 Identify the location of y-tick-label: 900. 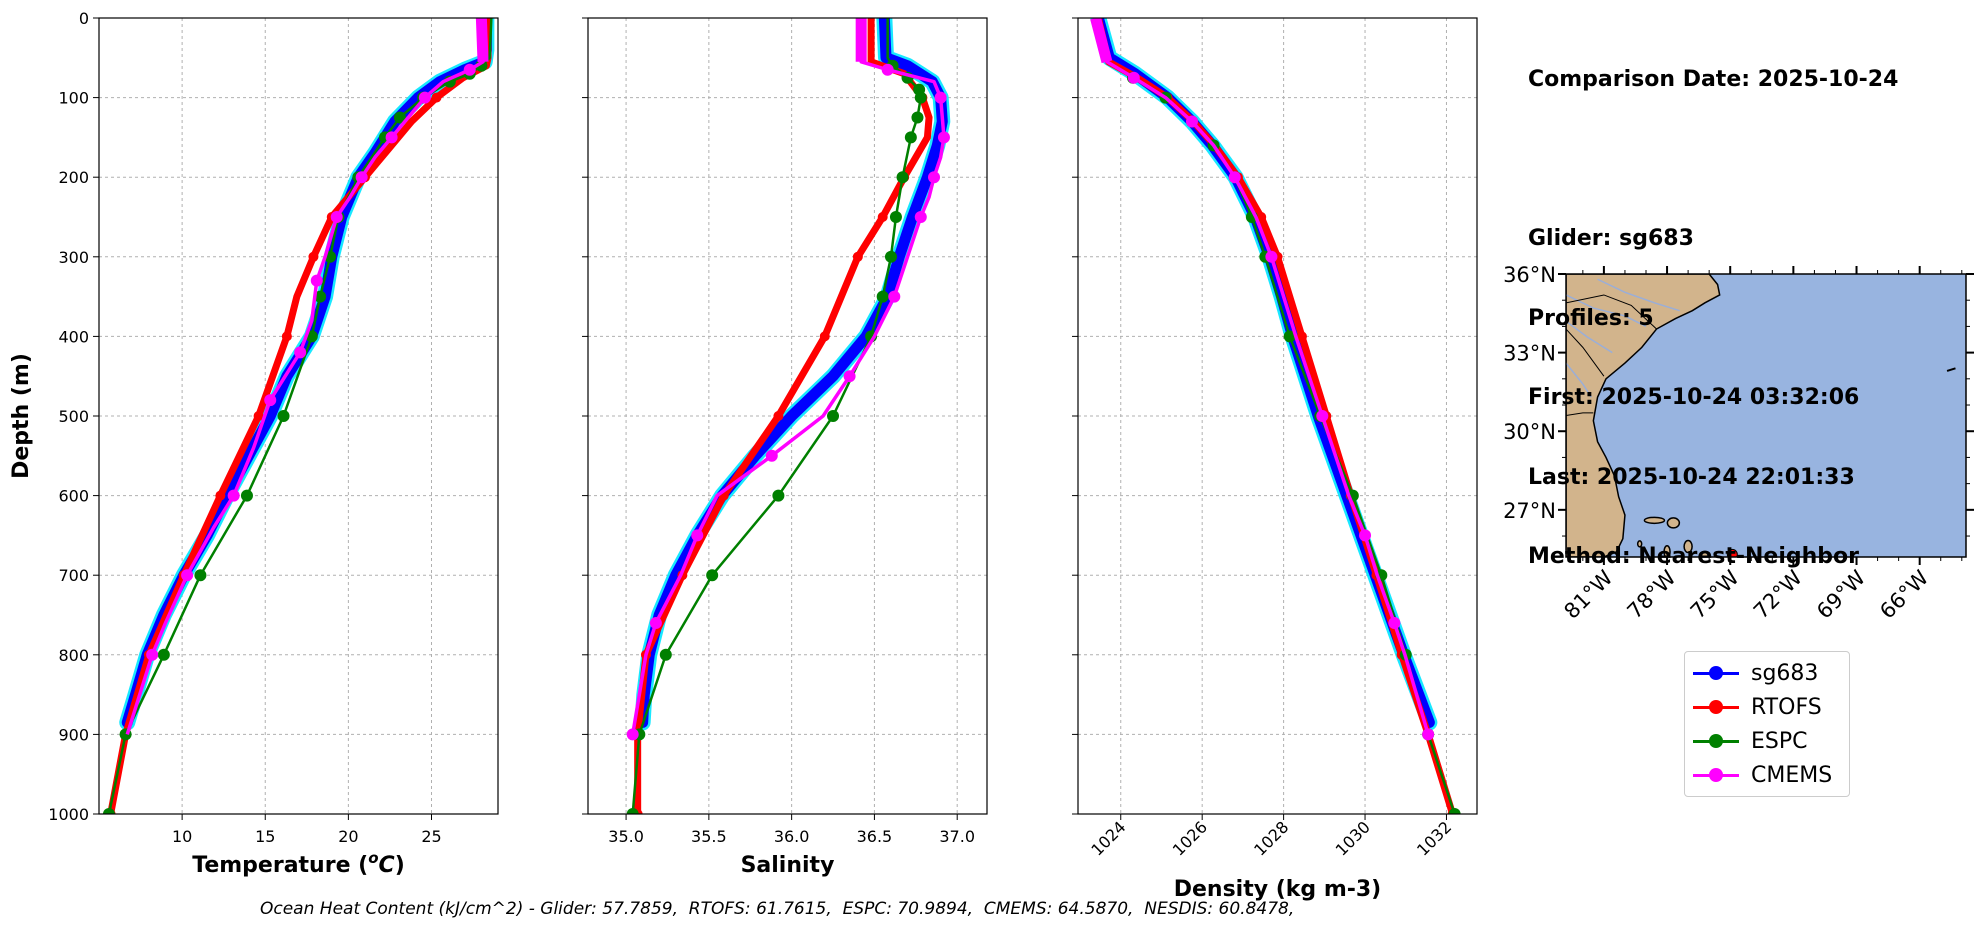
(73, 734).